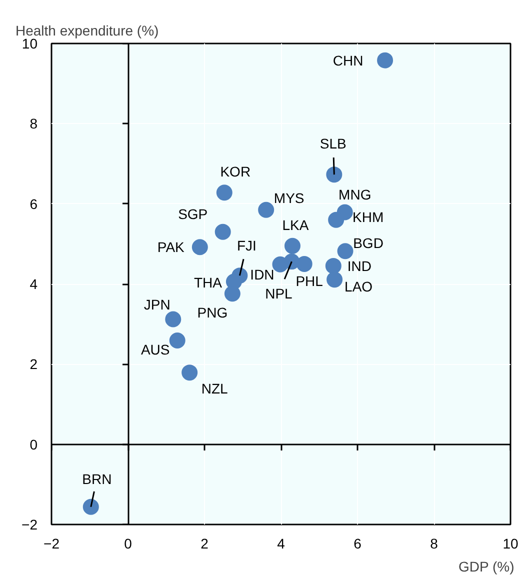  What do you see at coordinates (214, 388) in the screenshot?
I see `data-label: NZL` at bounding box center [214, 388].